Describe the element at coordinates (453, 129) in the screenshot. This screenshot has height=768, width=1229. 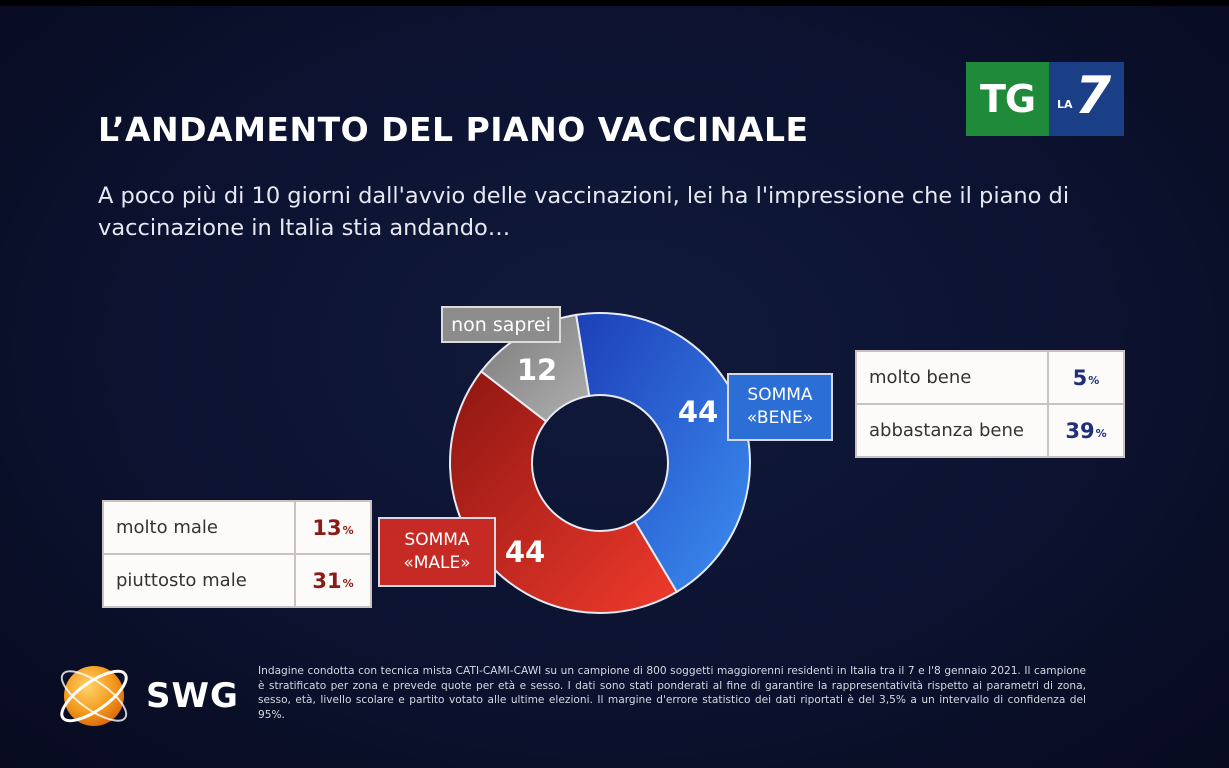
I see `page-title: L’ANDAMENTO DEL PIANO VACCINALE` at that location.